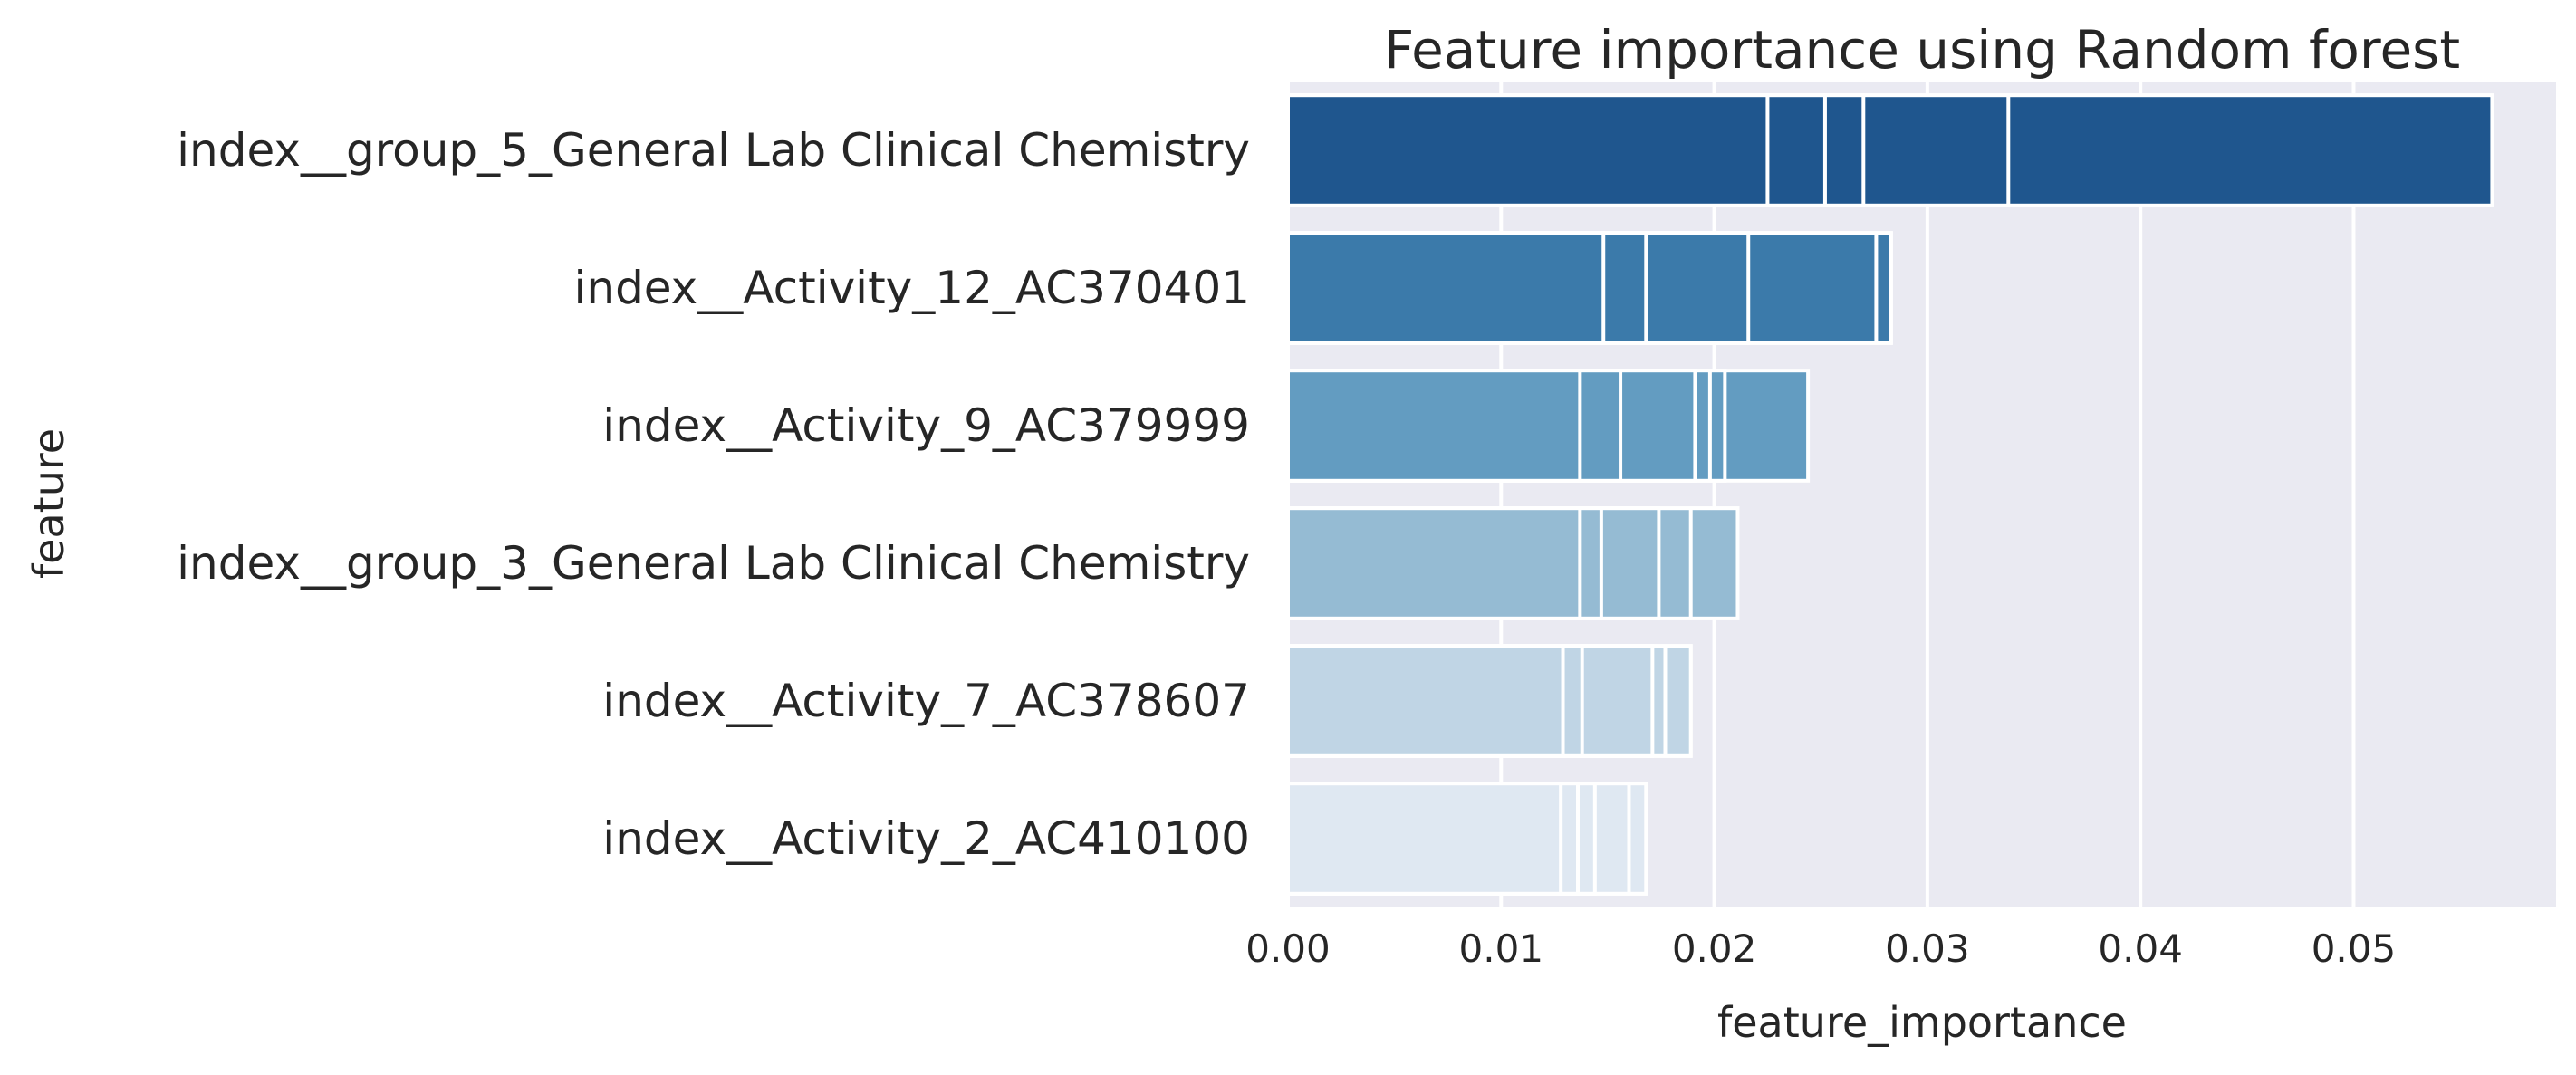 The height and width of the screenshot is (1075, 2576). Describe the element at coordinates (1820, 948) in the screenshot. I see `x-tick-labels: 0.00 0.01 0.02 0.03 0.04 0.05` at that location.